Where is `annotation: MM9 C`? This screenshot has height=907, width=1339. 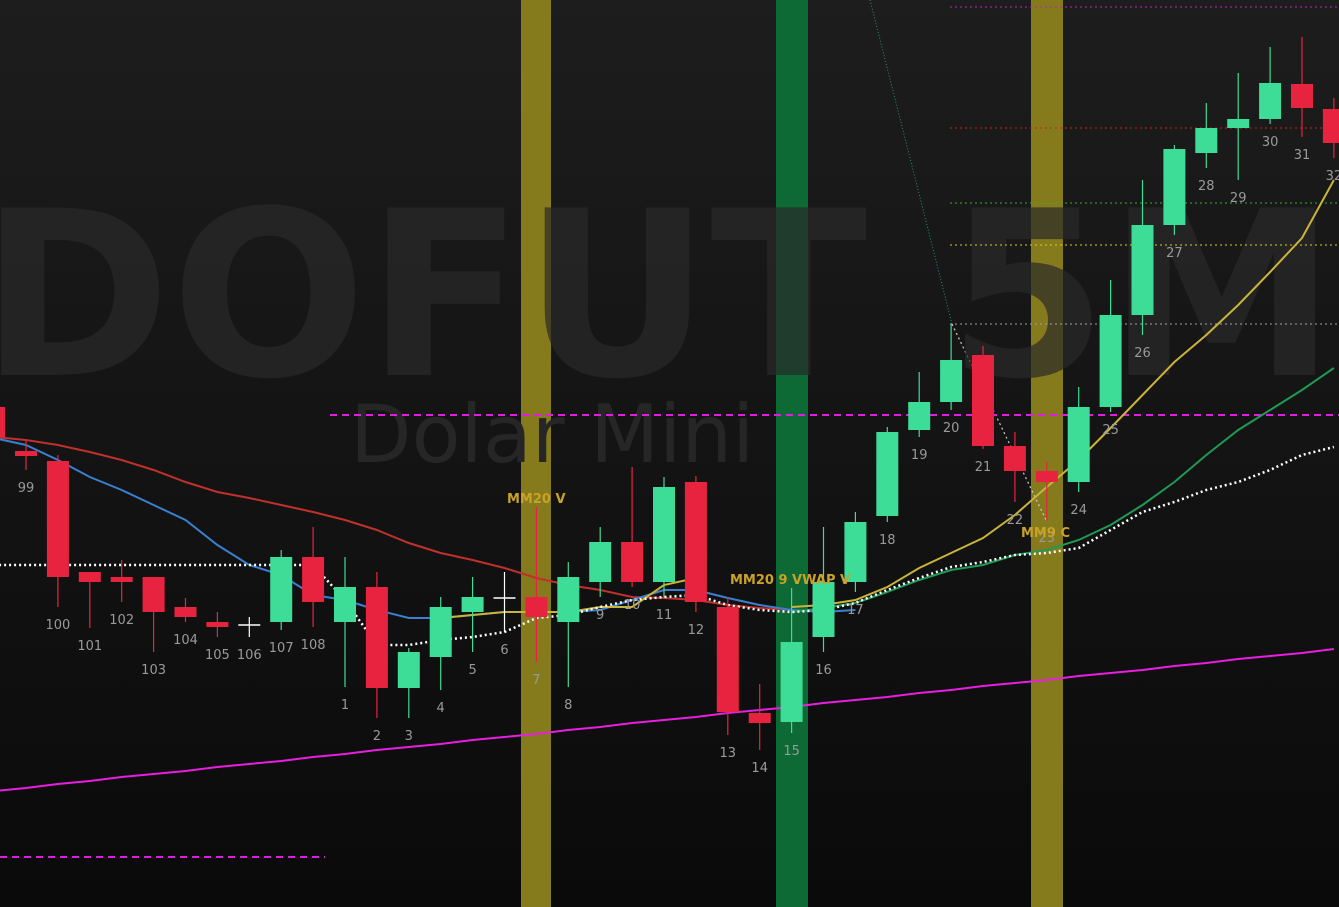
annotation: MM9 C is located at coordinates (1045, 533).